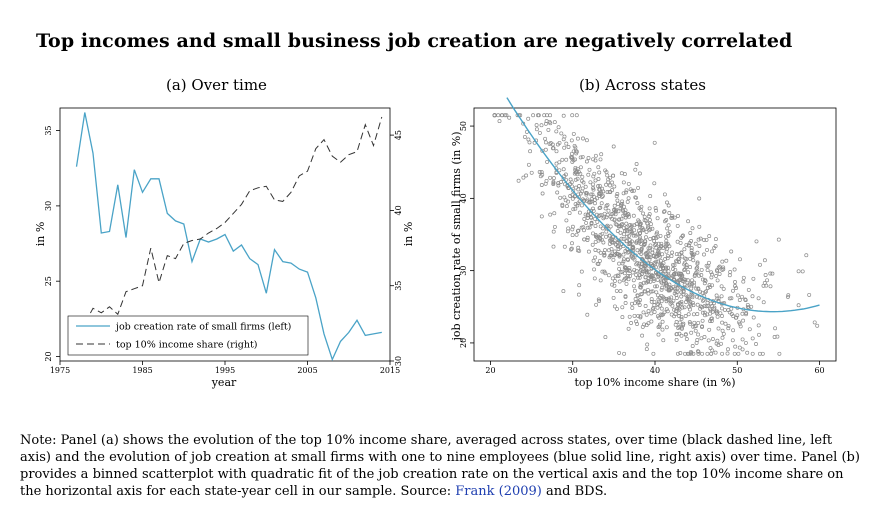 The height and width of the screenshot is (529, 877). I want to click on panel-b-y-ticks: 20 30 40 50, so click(466, 234).